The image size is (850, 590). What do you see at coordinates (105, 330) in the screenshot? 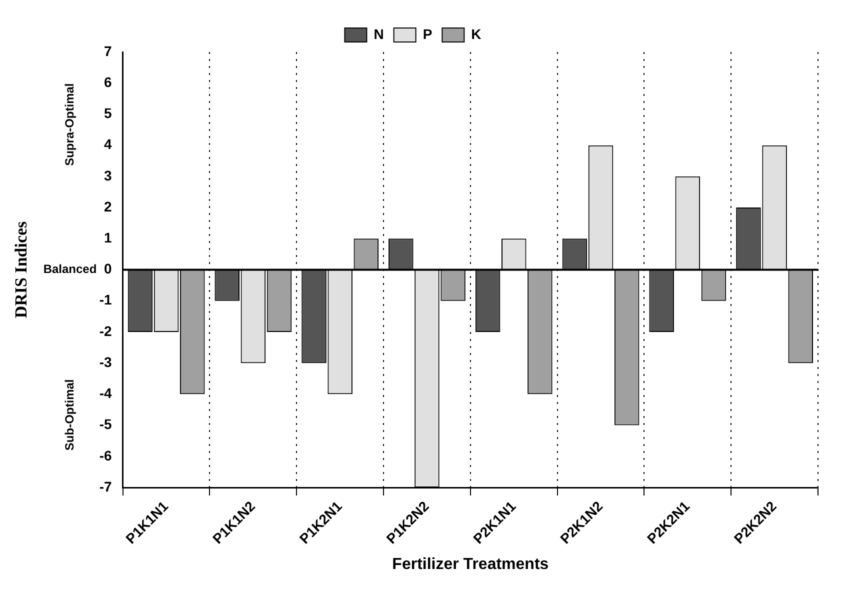
I see `y-tick-label: -2` at bounding box center [105, 330].